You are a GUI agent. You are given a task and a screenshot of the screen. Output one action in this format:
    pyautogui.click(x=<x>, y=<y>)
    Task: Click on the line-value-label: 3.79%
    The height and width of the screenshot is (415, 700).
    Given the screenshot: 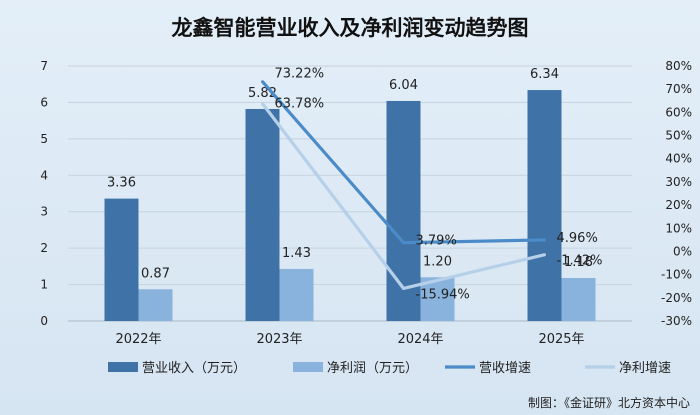 What is the action you would take?
    pyautogui.click(x=436, y=241)
    